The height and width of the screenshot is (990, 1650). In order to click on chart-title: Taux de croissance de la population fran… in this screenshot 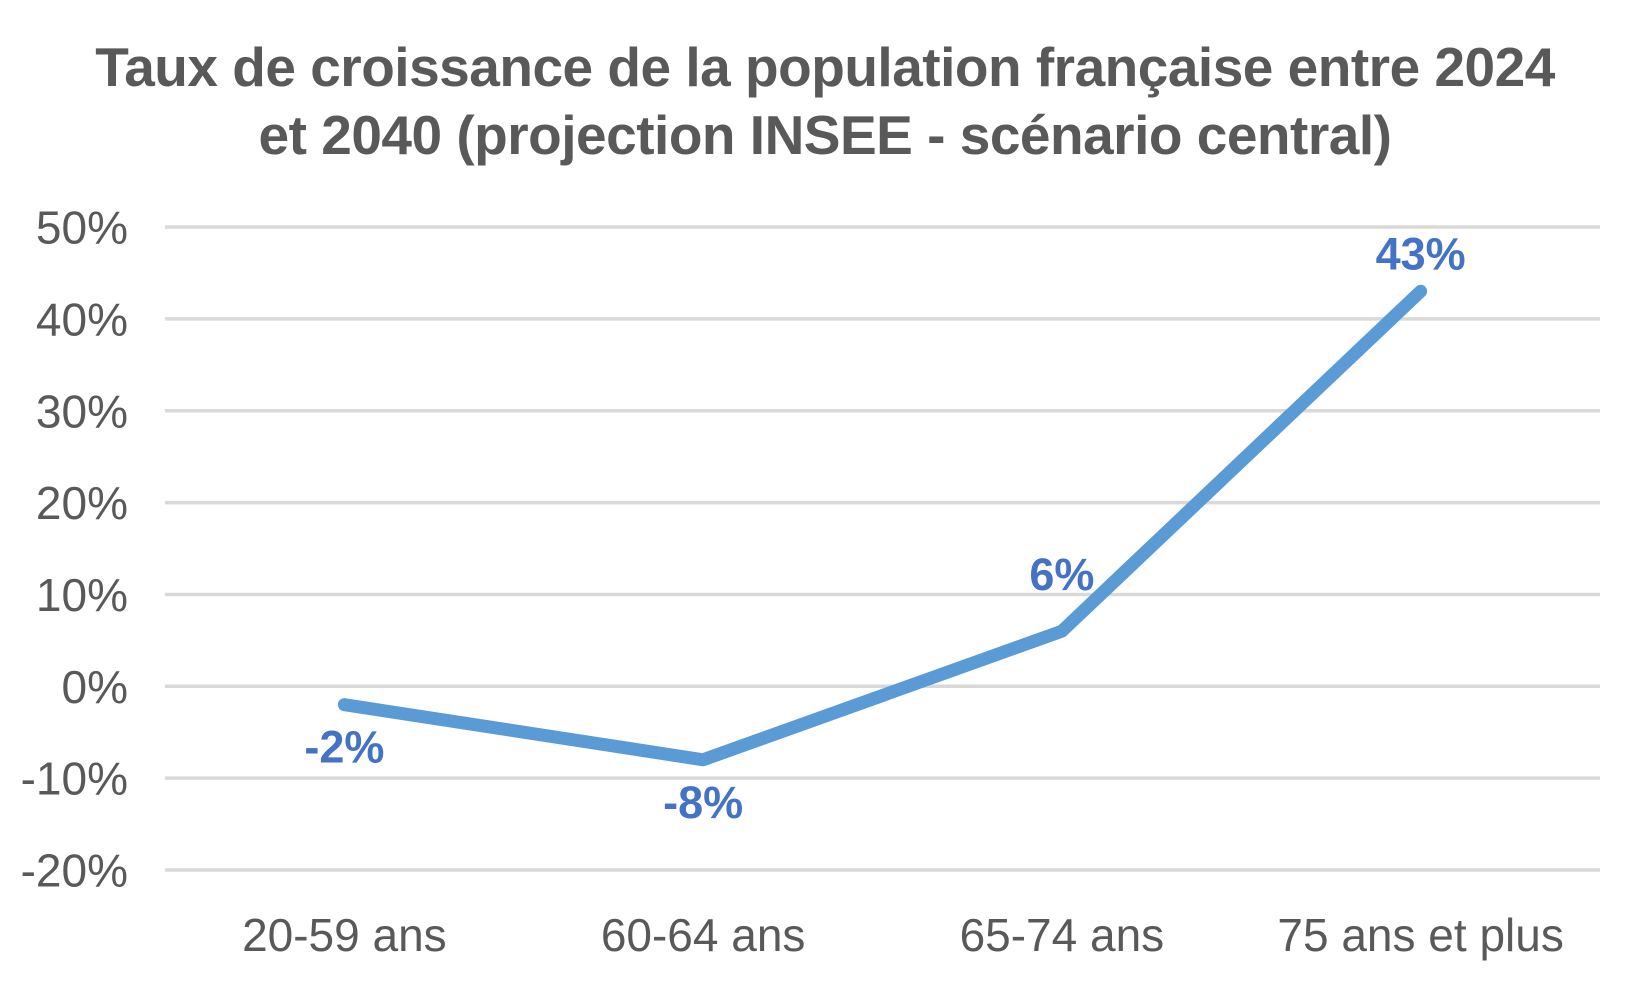, I will do `click(825, 101)`.